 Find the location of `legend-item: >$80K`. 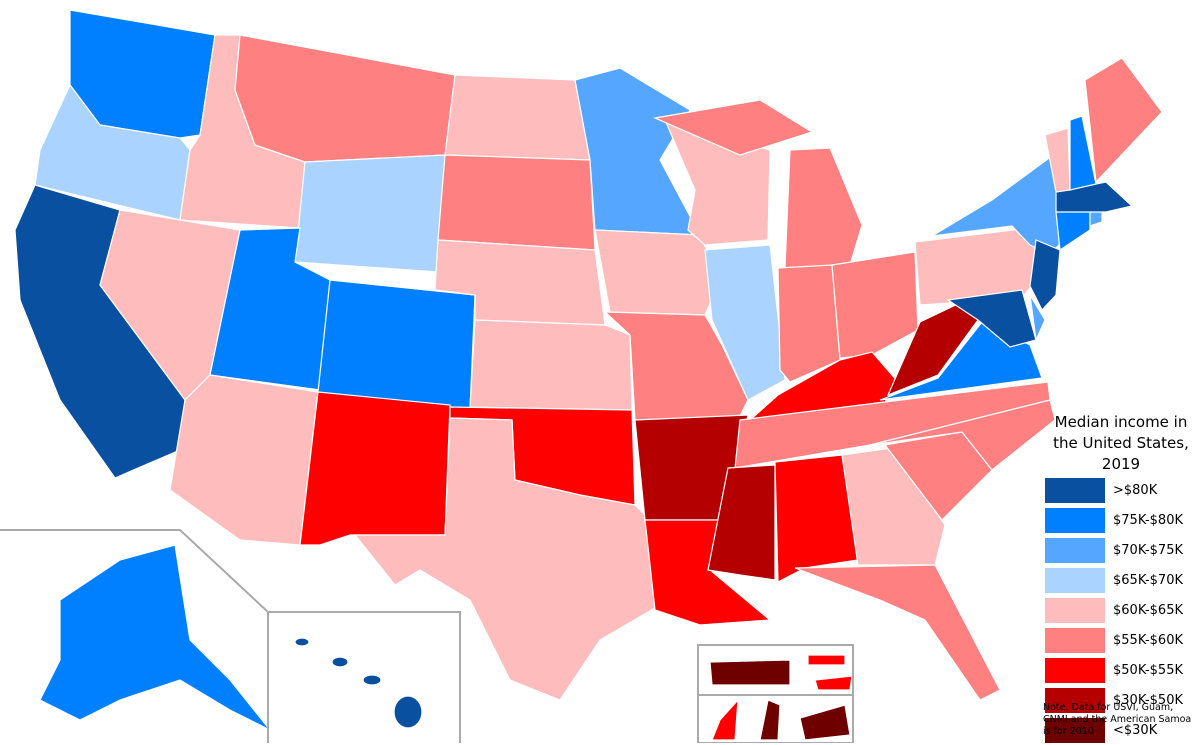

legend-item: >$80K is located at coordinates (1114, 490).